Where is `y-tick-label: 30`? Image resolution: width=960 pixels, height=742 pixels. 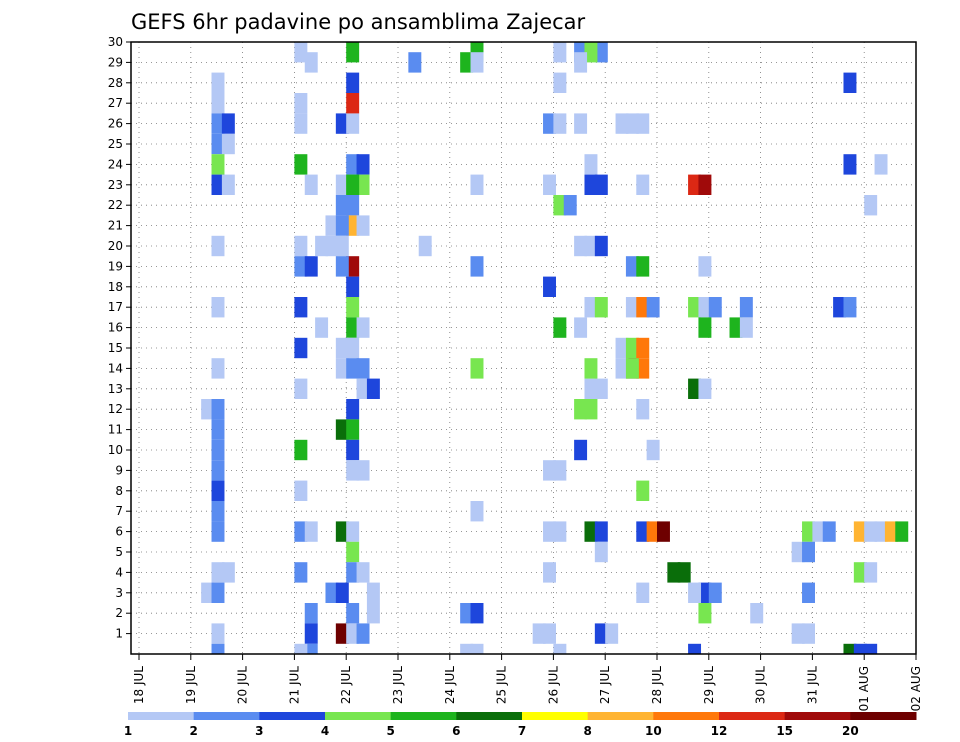 y-tick-label: 30 is located at coordinates (115, 42).